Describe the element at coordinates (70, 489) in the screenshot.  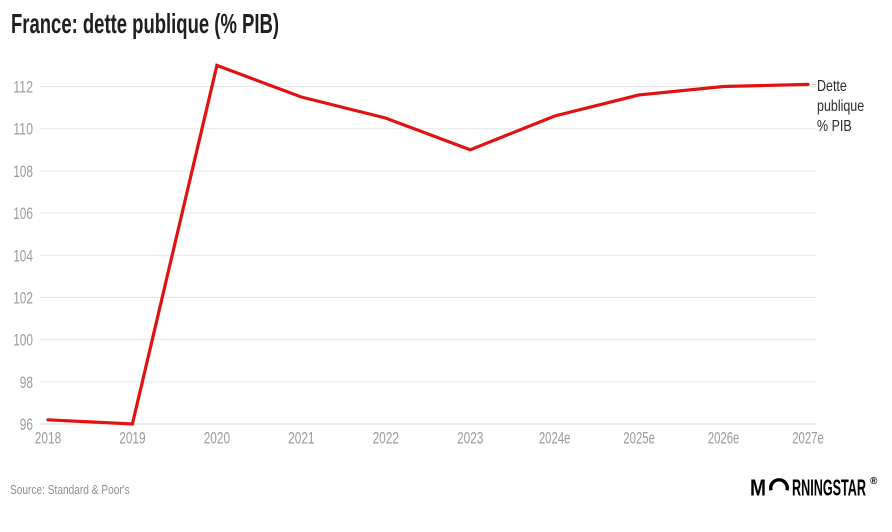
I see `source-note: Source: Standard & Poor's` at that location.